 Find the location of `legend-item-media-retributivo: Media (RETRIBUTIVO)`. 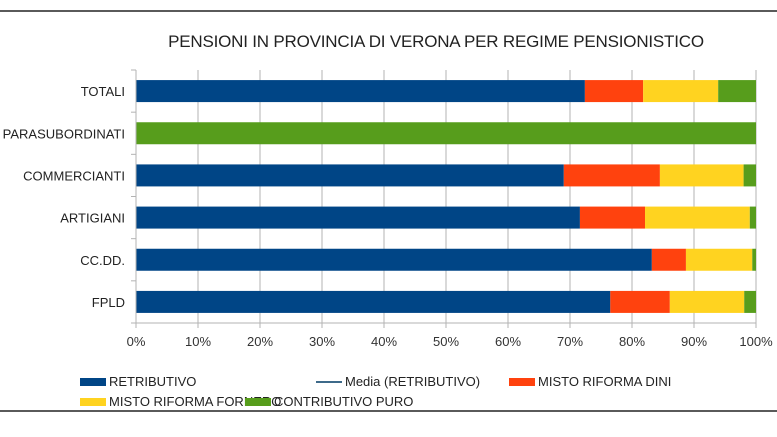

legend-item-media-retributivo: Media (RETRIBUTIVO) is located at coordinates (398, 381).